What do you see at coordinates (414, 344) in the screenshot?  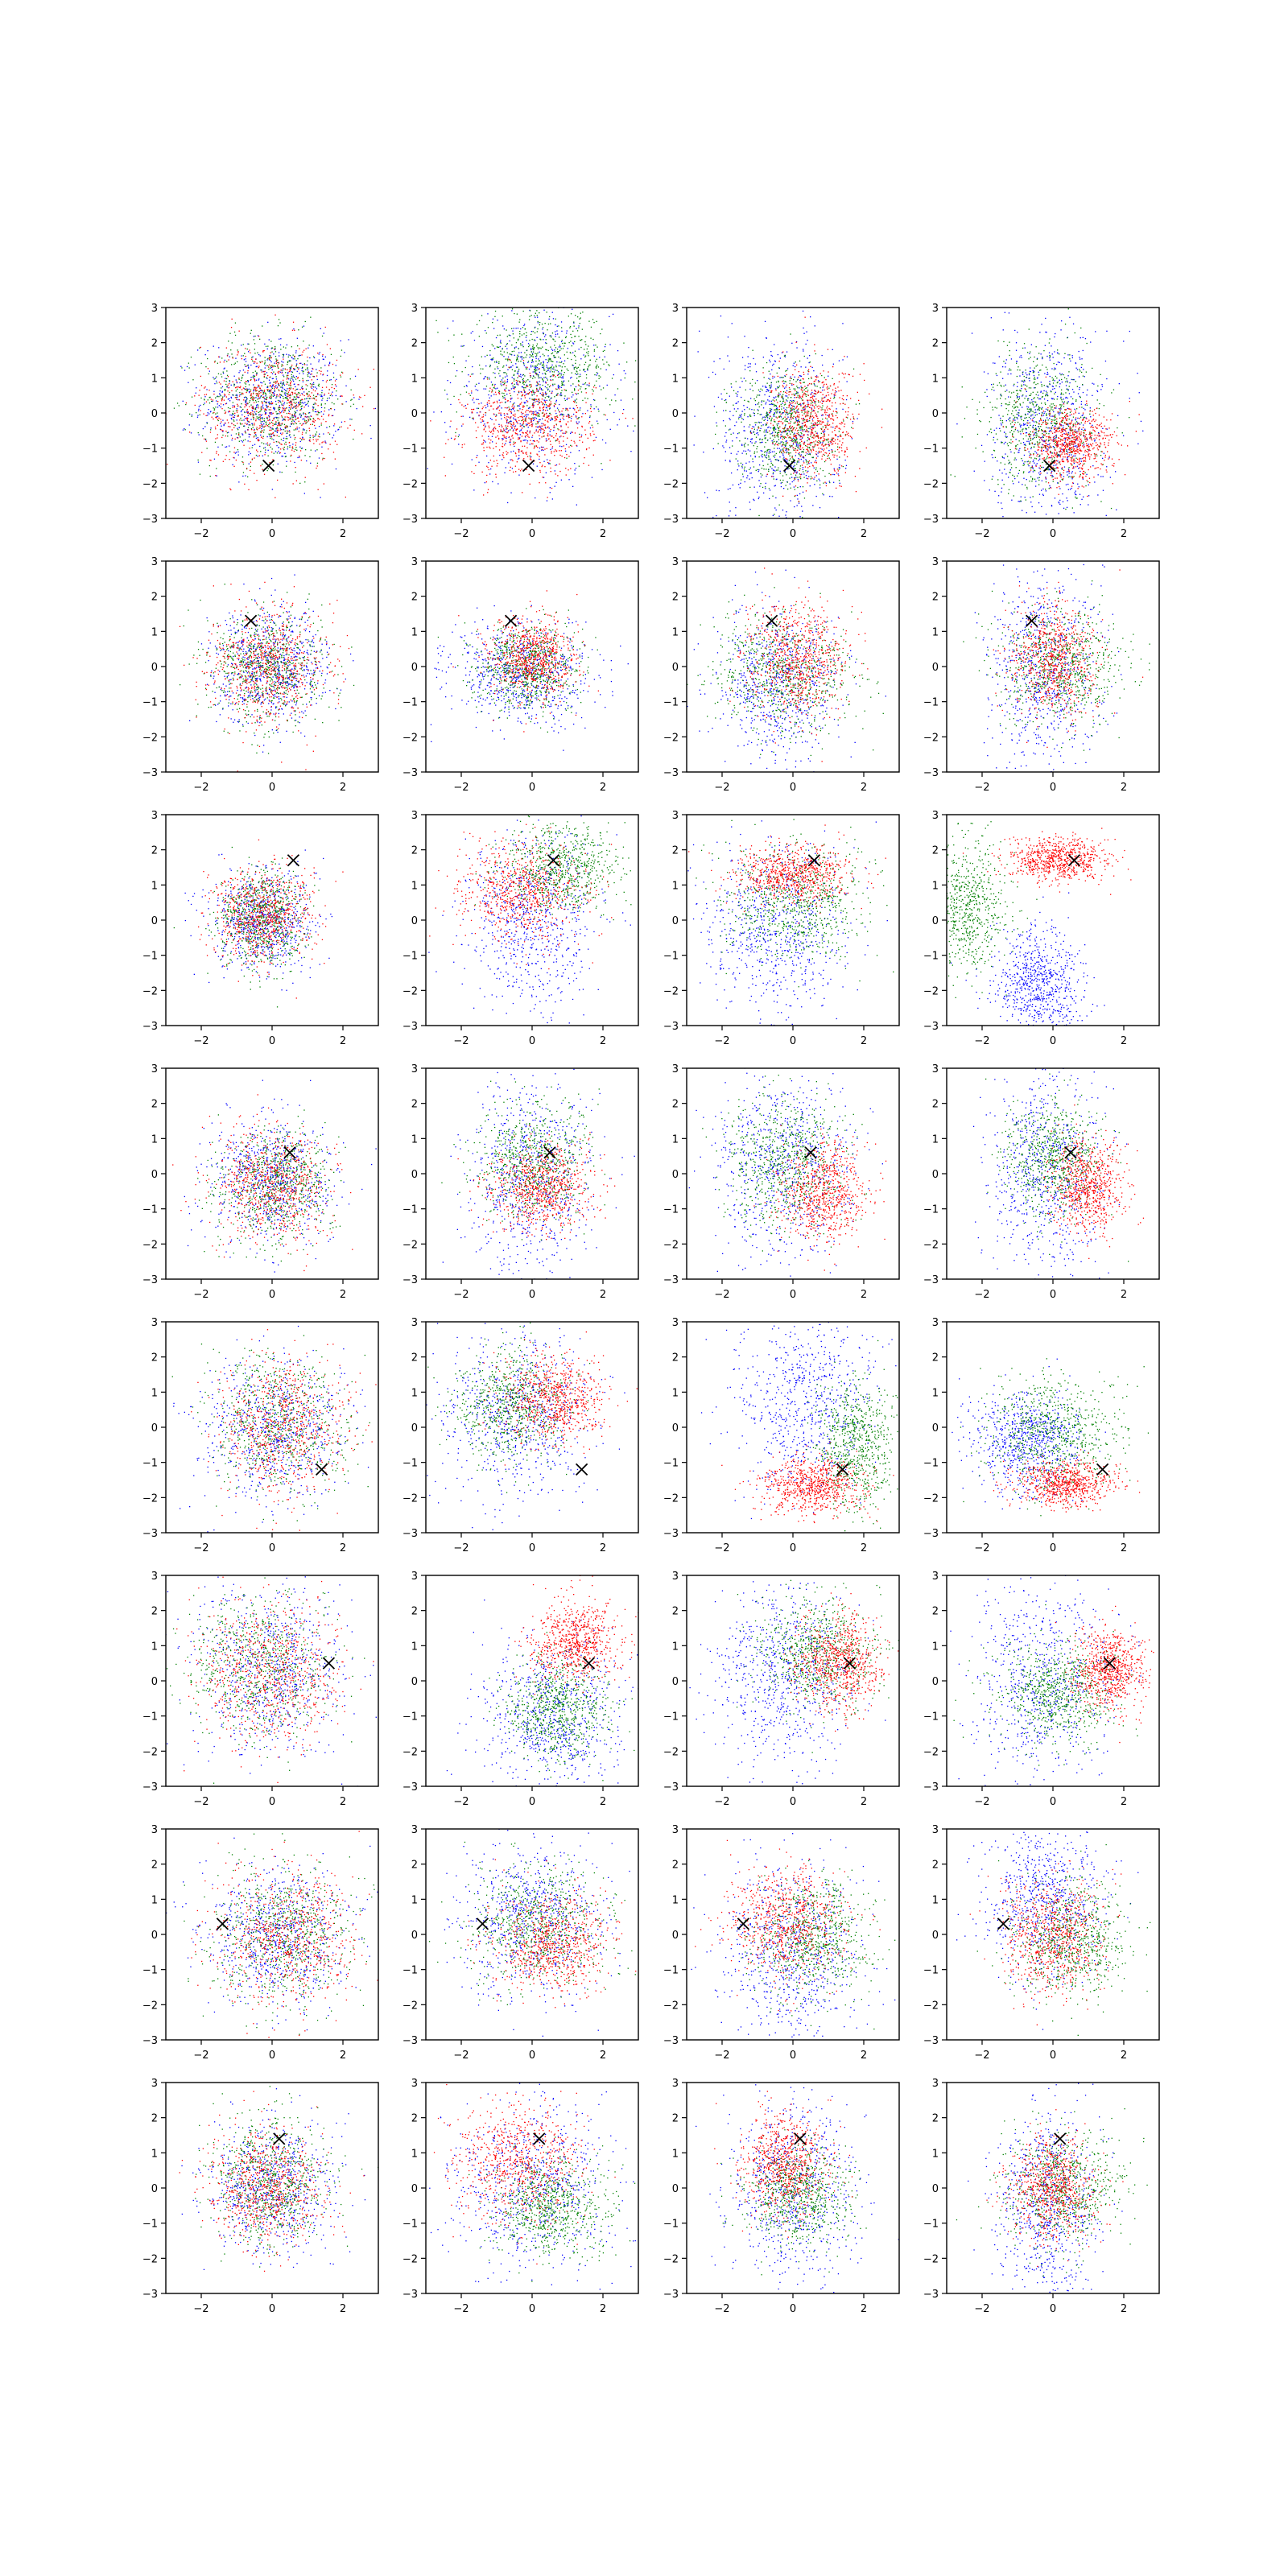 I see `y-tick-label: 2` at bounding box center [414, 344].